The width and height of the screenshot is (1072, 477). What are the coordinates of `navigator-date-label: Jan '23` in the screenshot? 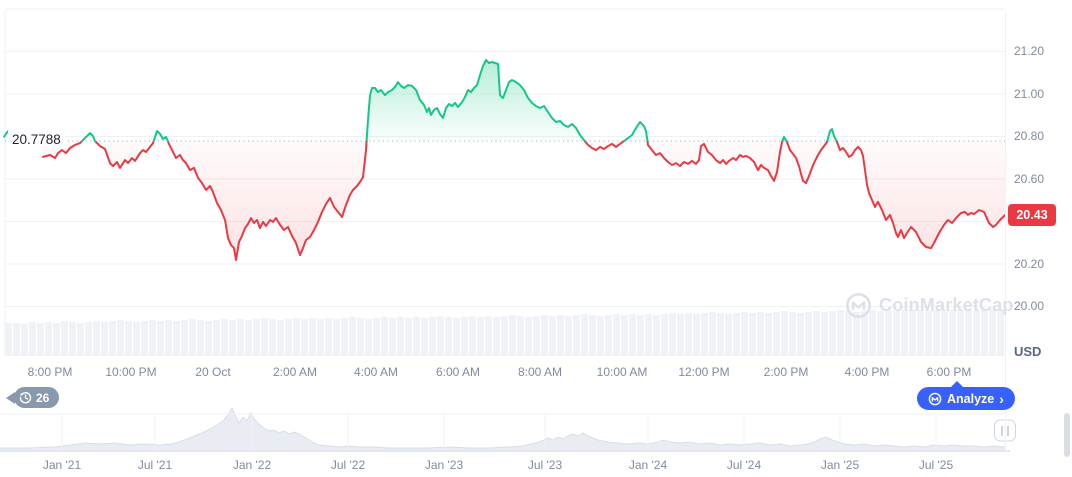 It's located at (444, 465).